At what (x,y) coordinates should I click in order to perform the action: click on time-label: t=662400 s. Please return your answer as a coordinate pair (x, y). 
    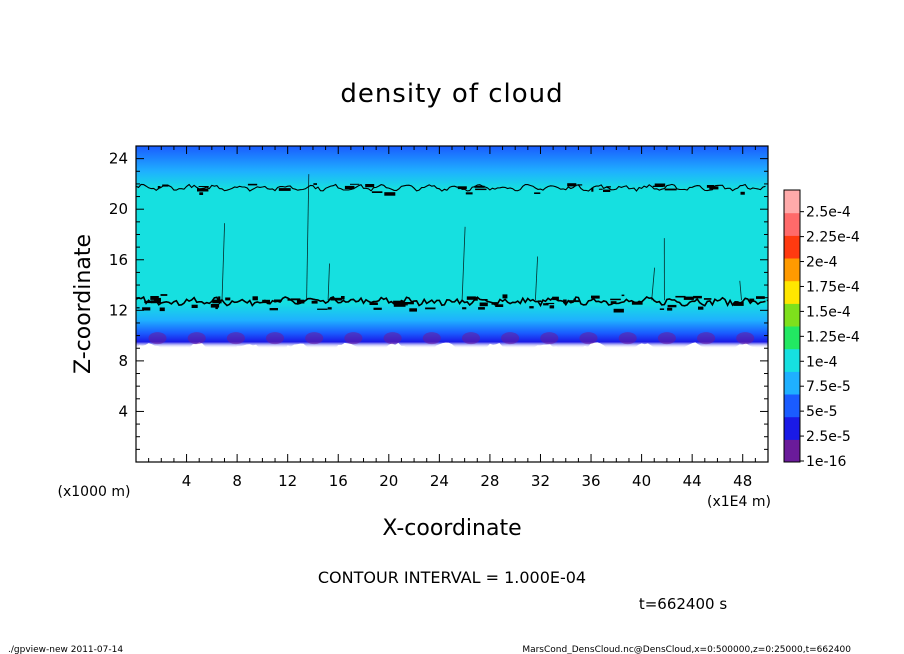
    Looking at the image, I should click on (683, 604).